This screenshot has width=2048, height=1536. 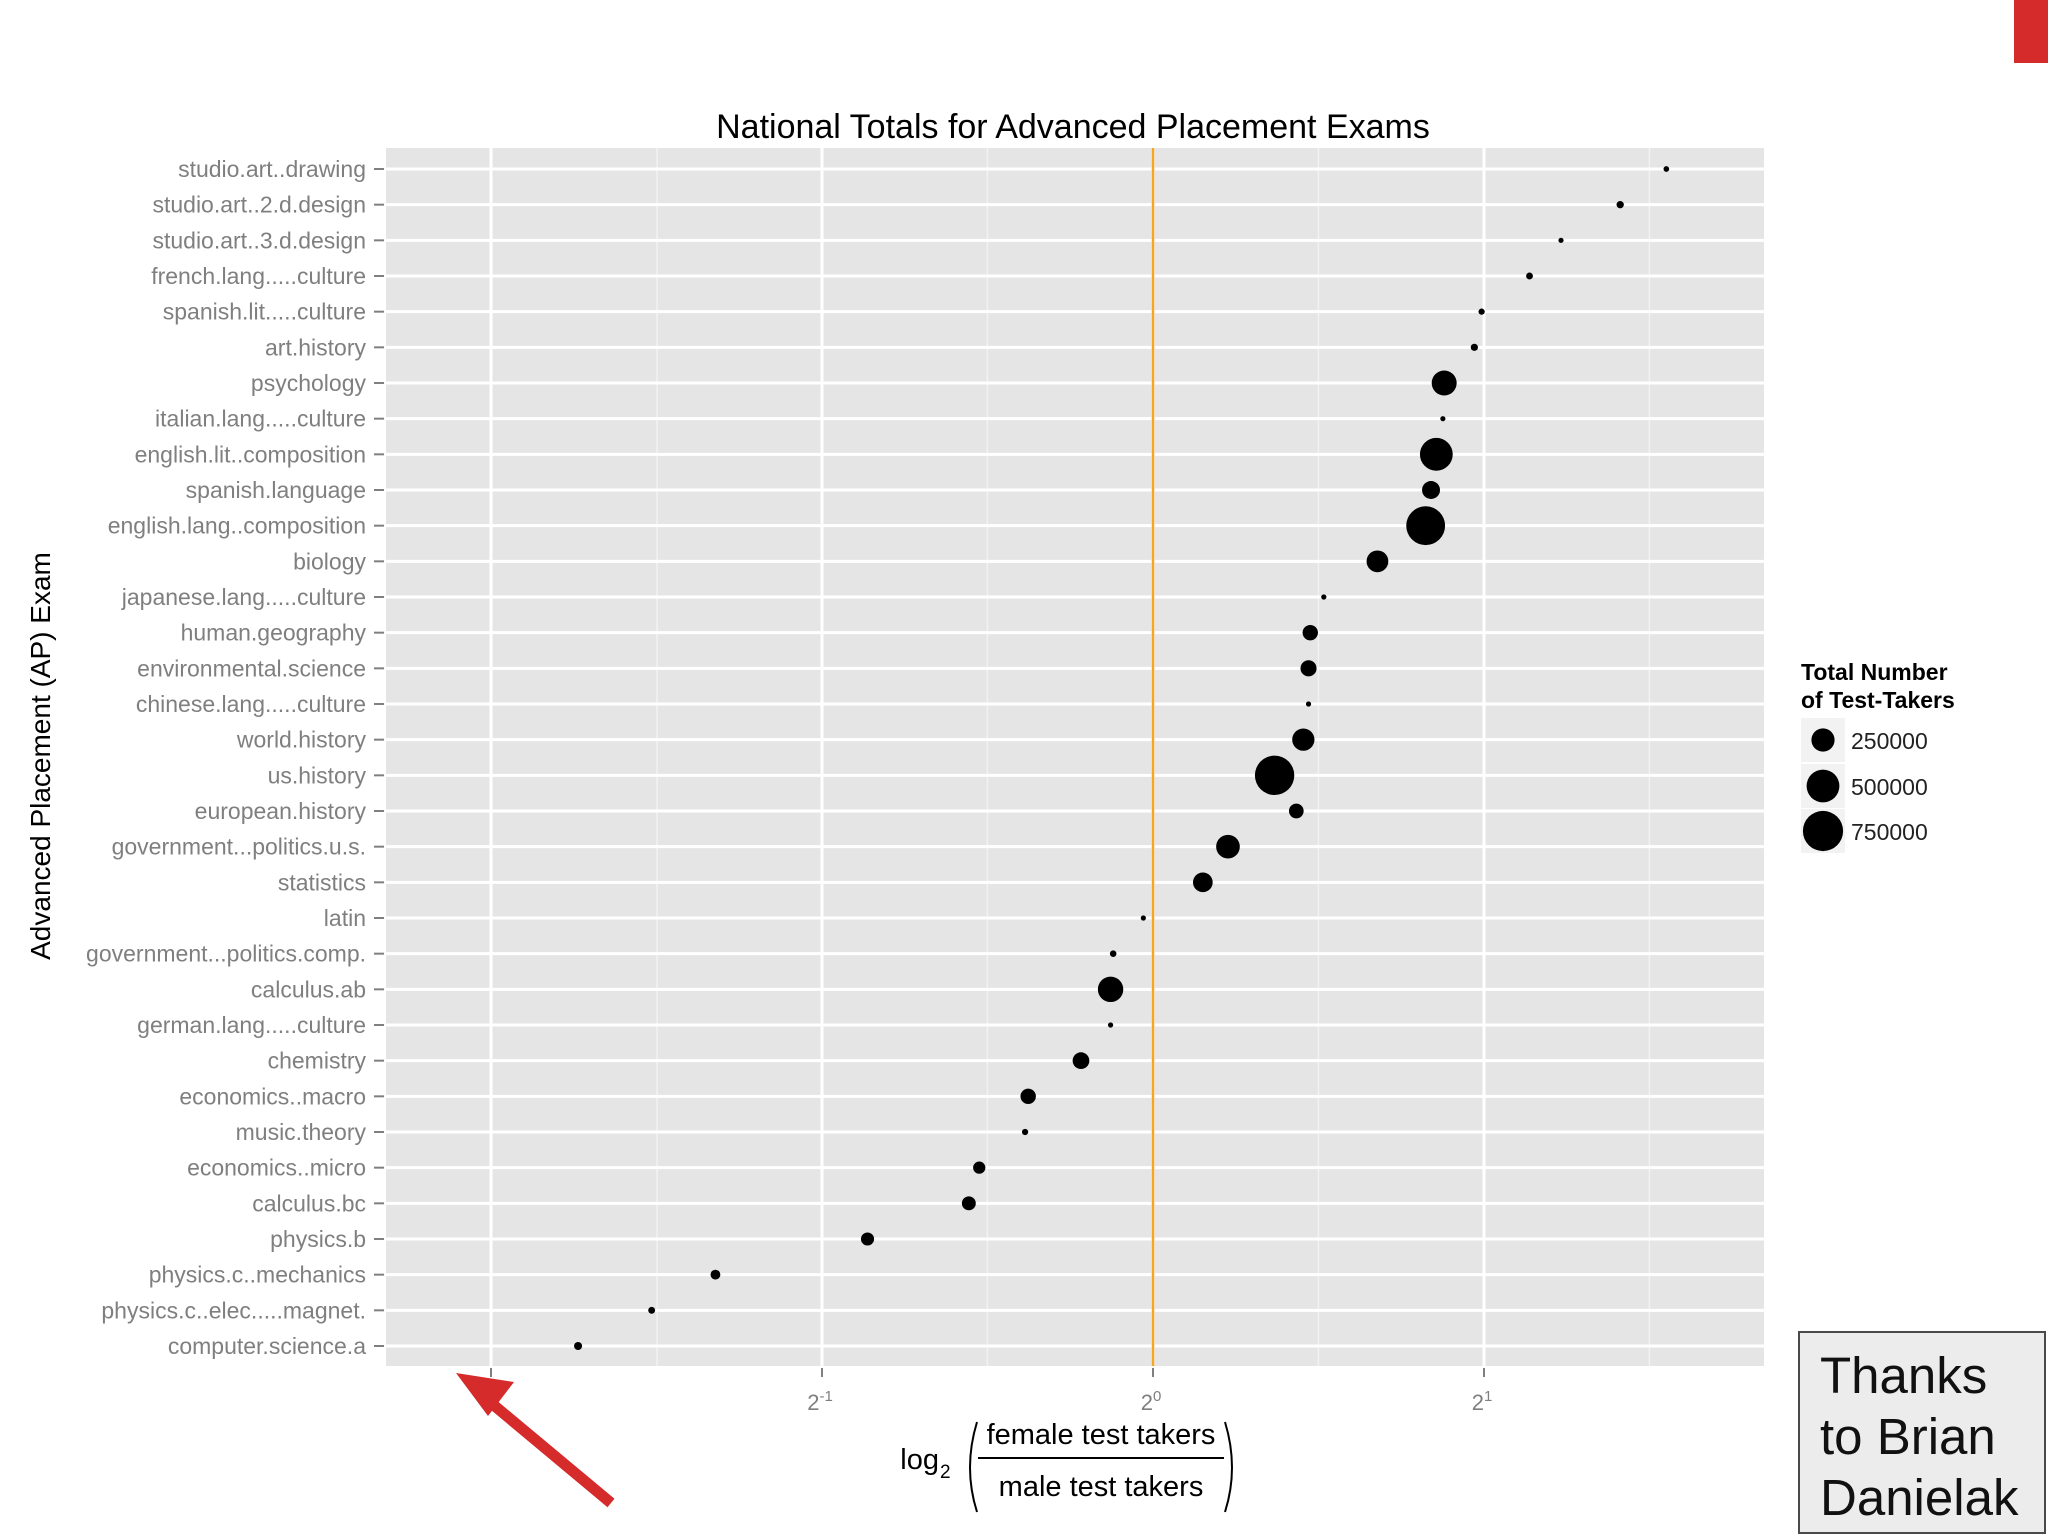 I want to click on y-tick-label: chinese.lang.....culture, so click(x=251, y=704).